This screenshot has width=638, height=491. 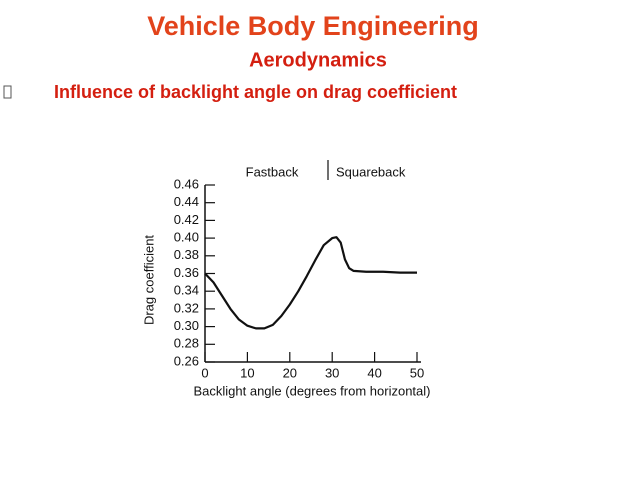 What do you see at coordinates (204, 372) in the screenshot?
I see `x-tick-label: 0` at bounding box center [204, 372].